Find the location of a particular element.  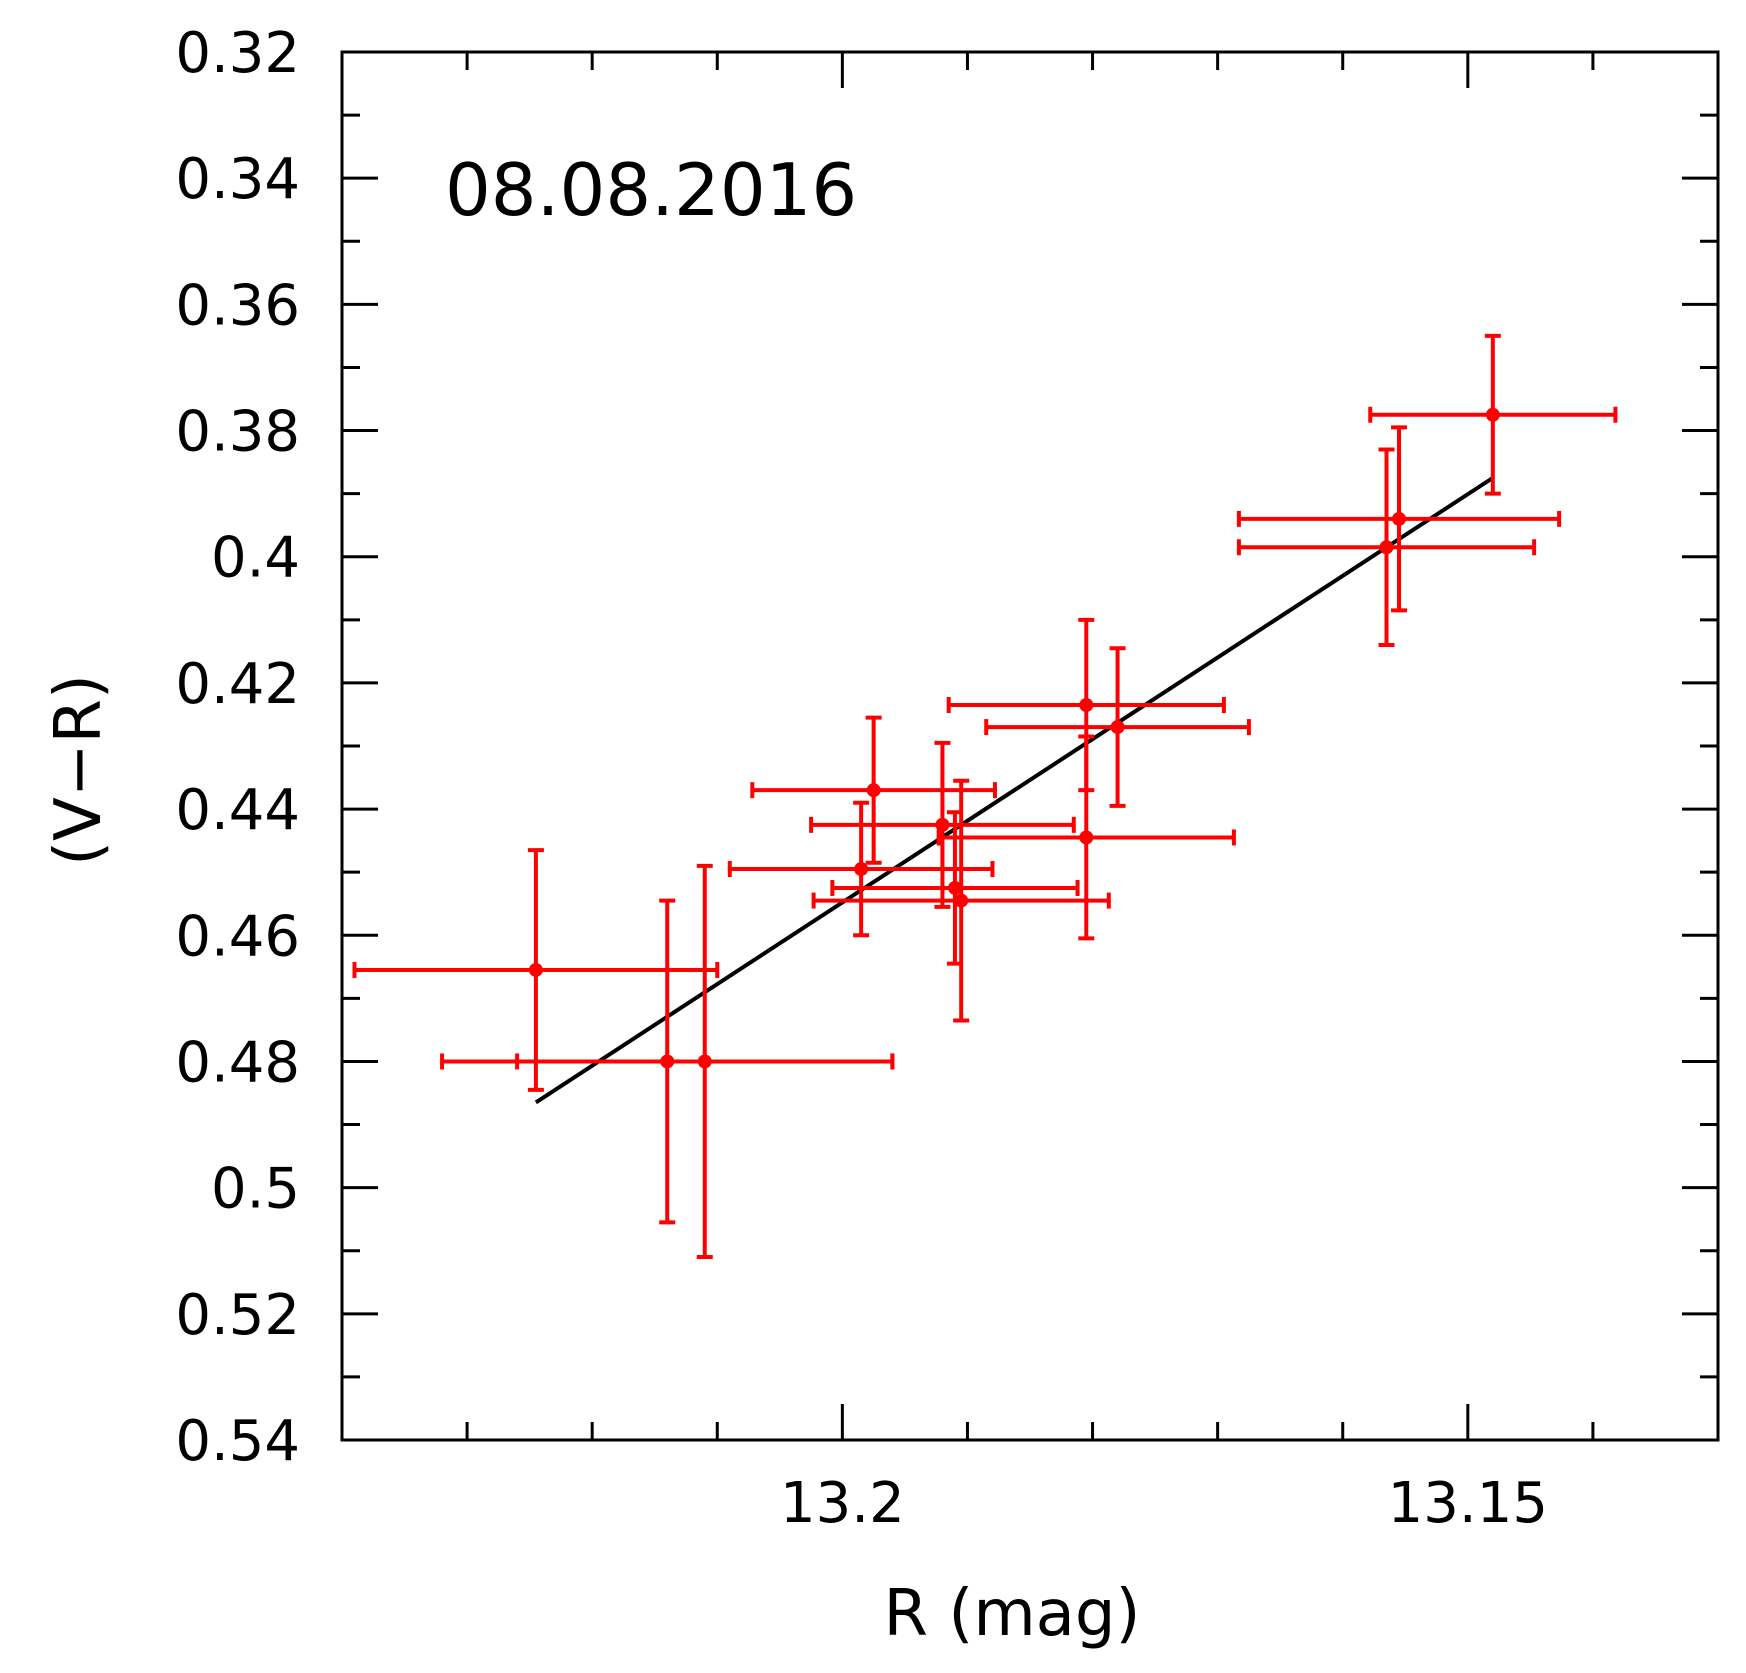

y-tick-label: 0.38 is located at coordinates (237, 432).